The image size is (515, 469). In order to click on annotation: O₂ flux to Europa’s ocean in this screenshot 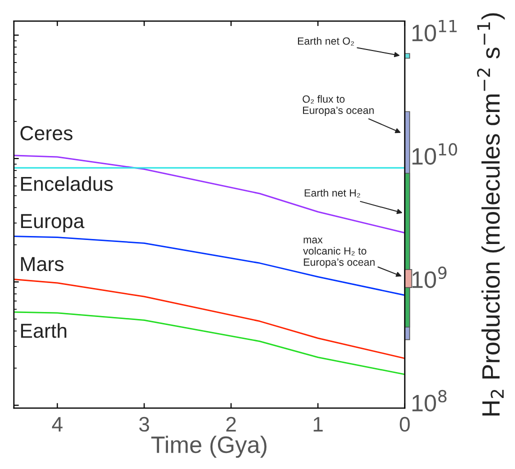, I will do `click(338, 105)`.